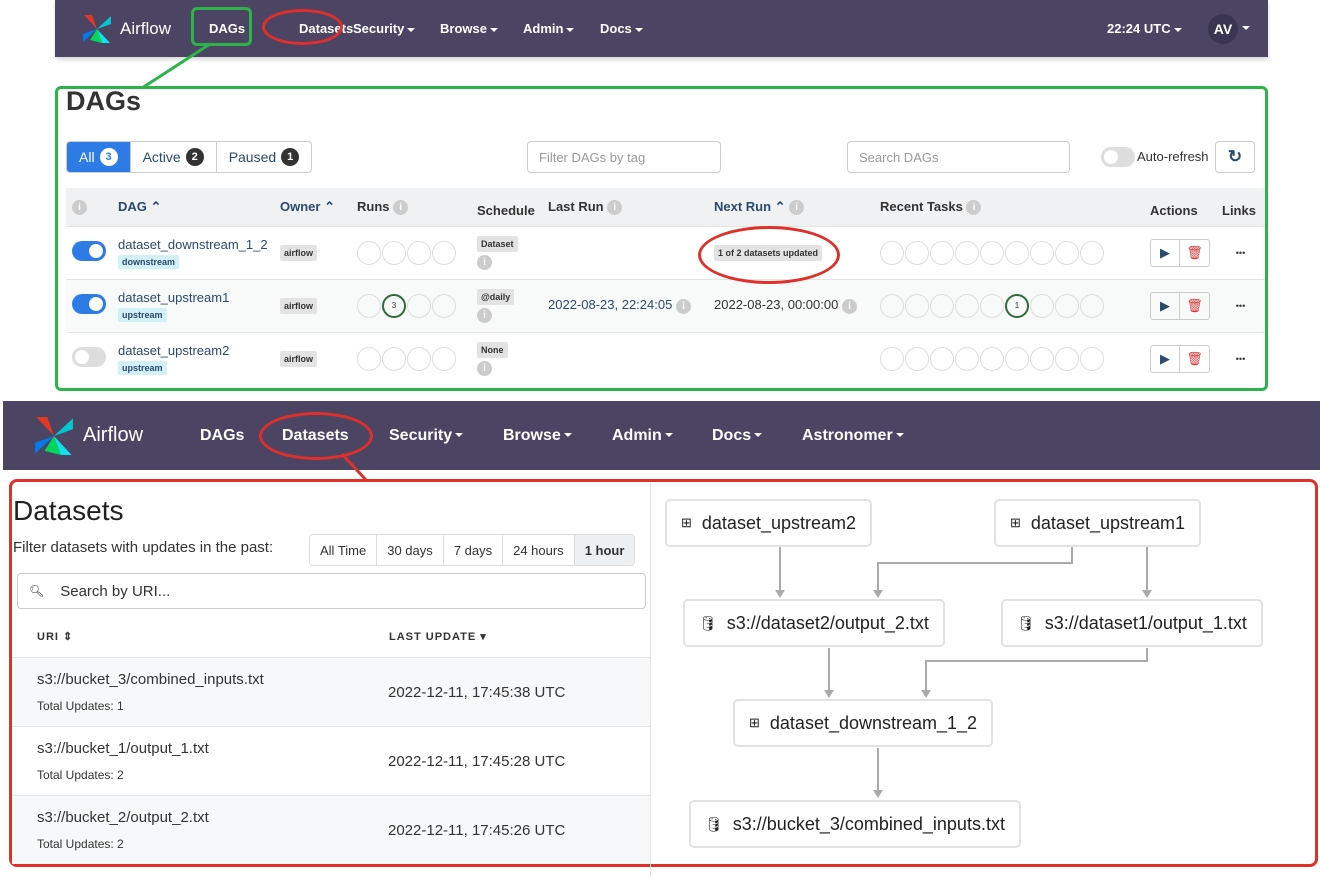 The width and height of the screenshot is (1320, 884). What do you see at coordinates (394, 305) in the screenshot?
I see `status-circle: 3` at bounding box center [394, 305].